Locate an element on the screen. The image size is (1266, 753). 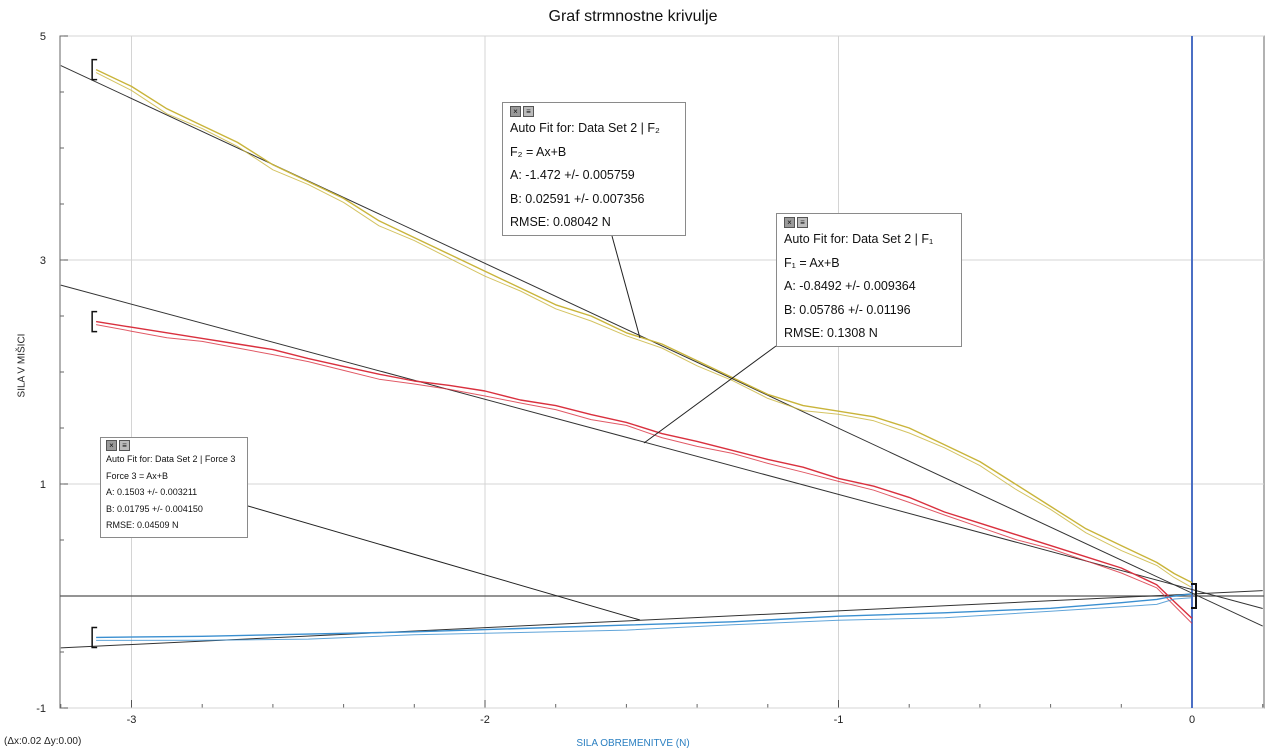
fit-param-a: A: -1.472 +/- 0.005759 is located at coordinates (572, 175).